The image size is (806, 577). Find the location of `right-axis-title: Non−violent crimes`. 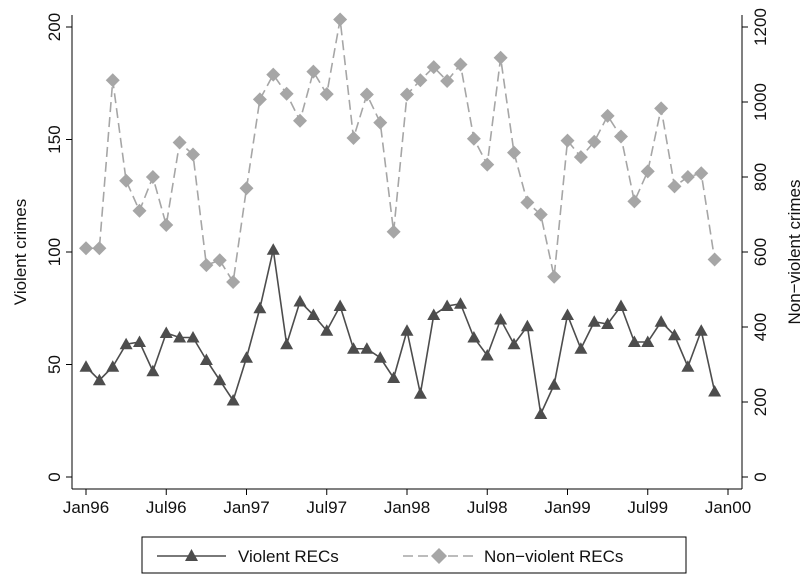

right-axis-title: Non−violent crimes is located at coordinates (794, 251).